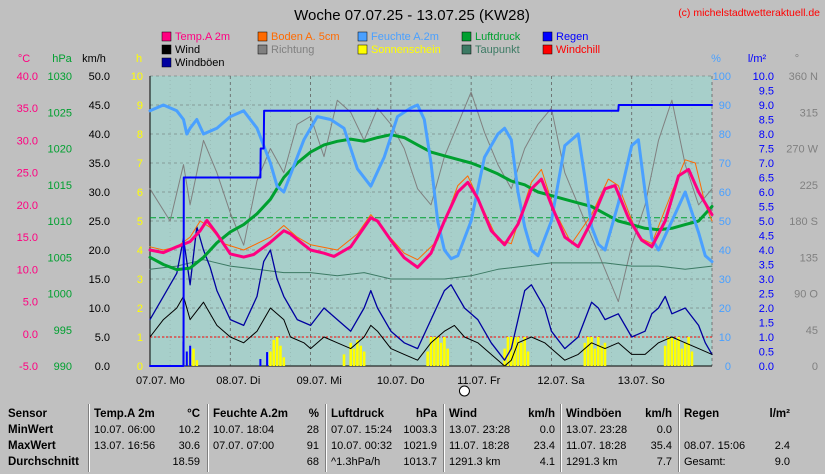 This screenshot has height=474, width=825. What do you see at coordinates (305, 37) in the screenshot?
I see `legend-label: Boden A. 5cm` at bounding box center [305, 37].